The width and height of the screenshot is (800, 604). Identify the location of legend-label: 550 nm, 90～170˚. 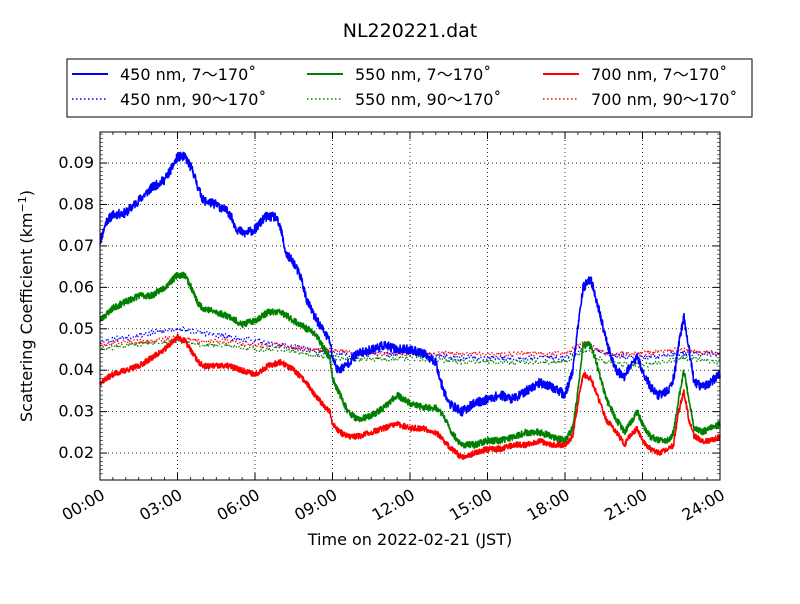
(428, 99).